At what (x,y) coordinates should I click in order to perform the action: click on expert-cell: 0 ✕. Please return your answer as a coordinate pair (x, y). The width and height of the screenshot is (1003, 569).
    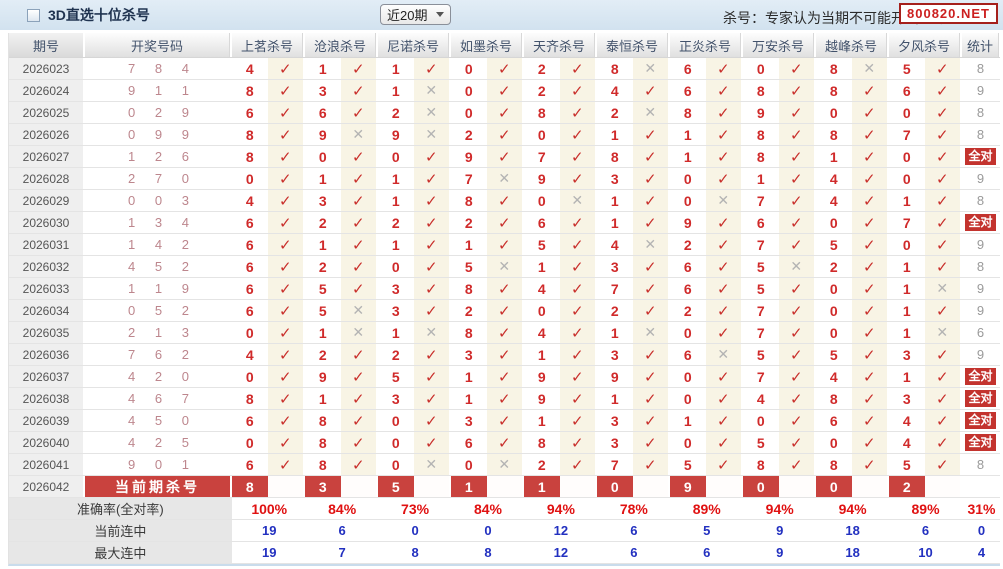
    Looking at the image, I should click on (413, 464).